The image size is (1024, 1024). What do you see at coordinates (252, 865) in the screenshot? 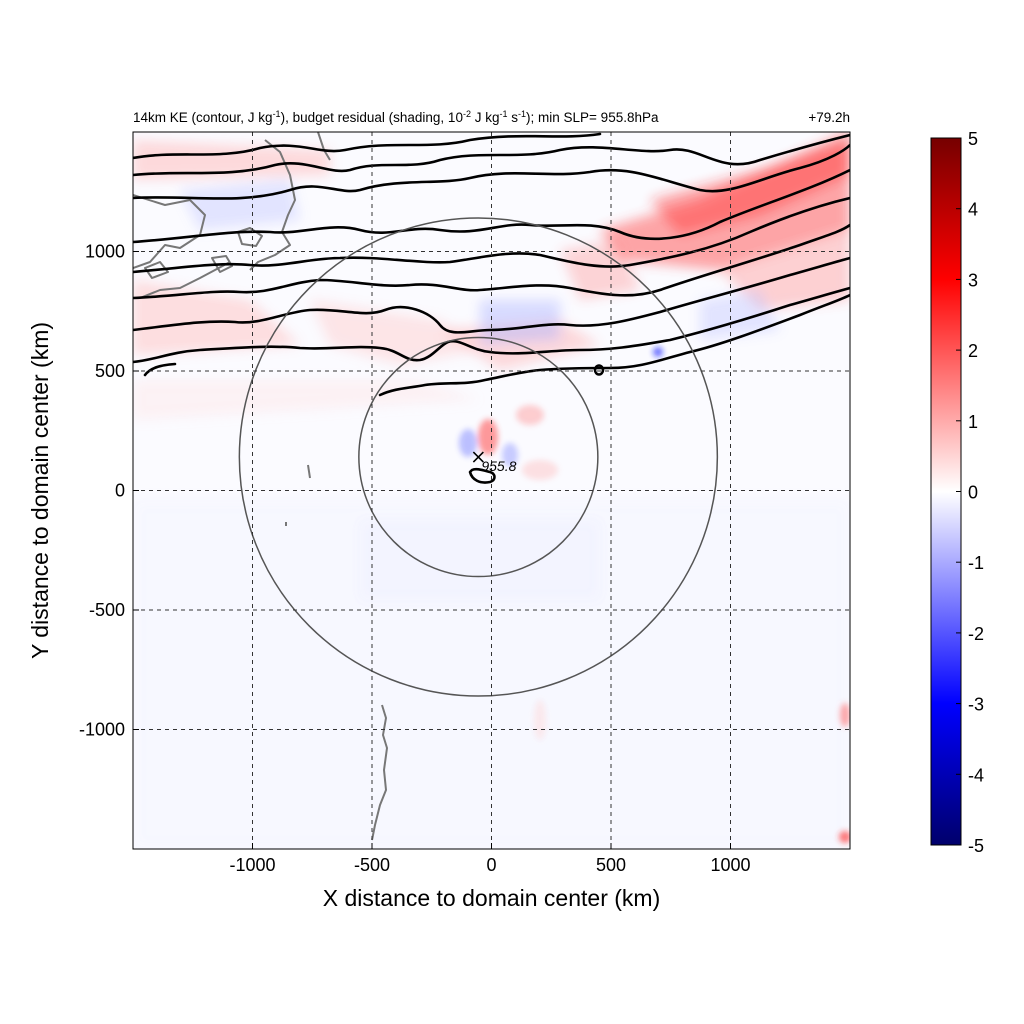
I see `x-tick-label: -1000` at bounding box center [252, 865].